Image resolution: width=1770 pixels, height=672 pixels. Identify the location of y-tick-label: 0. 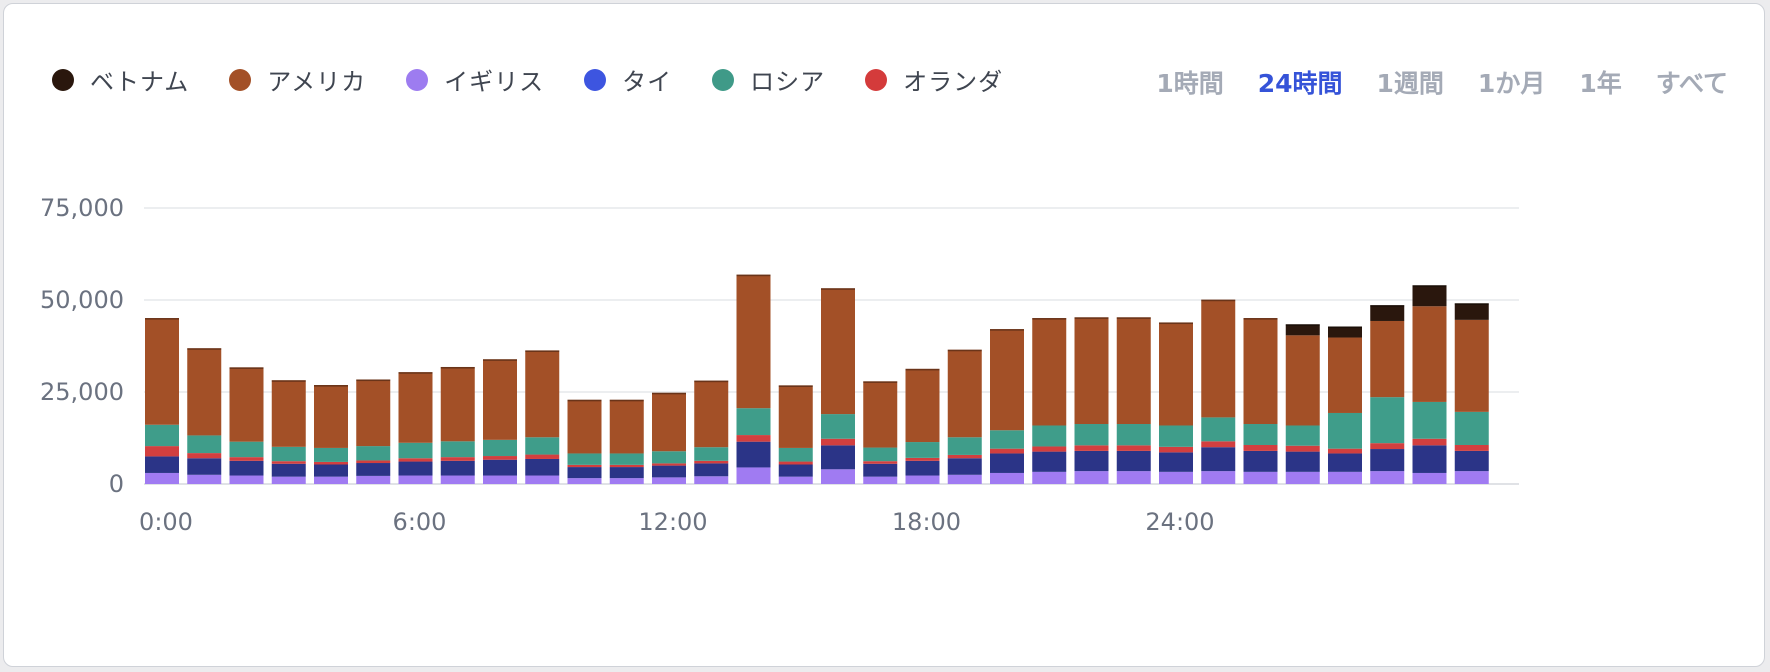
(116, 484).